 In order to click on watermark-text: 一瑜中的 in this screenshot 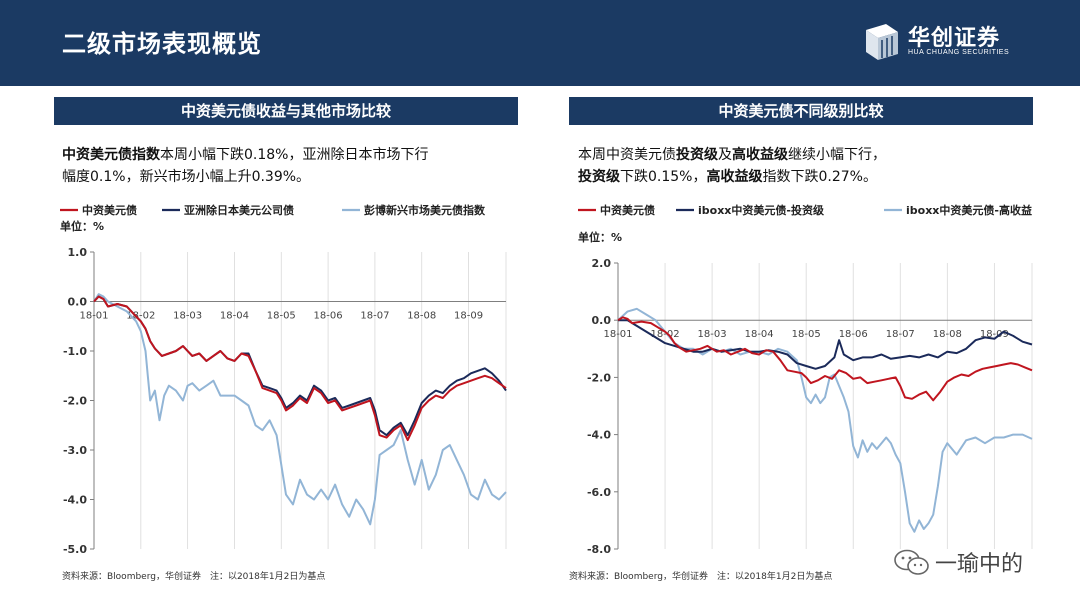, I will do `click(979, 564)`.